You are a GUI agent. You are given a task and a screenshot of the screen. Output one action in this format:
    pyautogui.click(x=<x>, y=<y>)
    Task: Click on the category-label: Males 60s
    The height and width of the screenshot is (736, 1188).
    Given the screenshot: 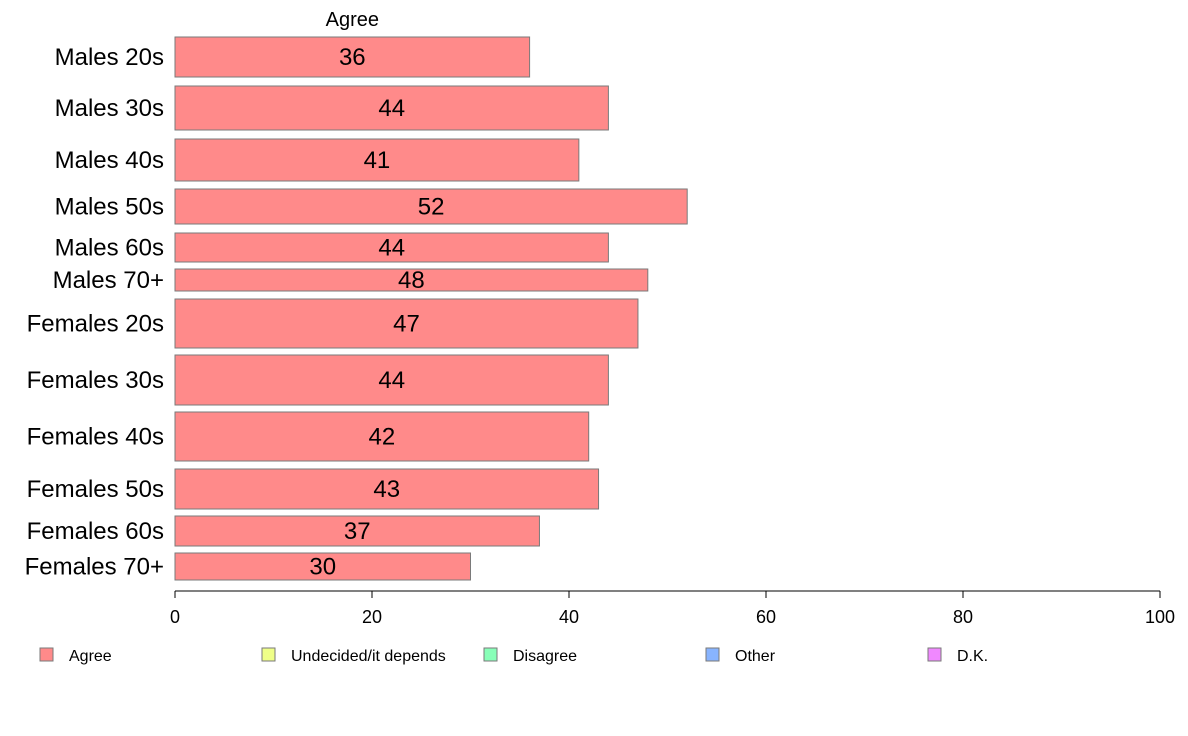 What is the action you would take?
    pyautogui.click(x=109, y=248)
    